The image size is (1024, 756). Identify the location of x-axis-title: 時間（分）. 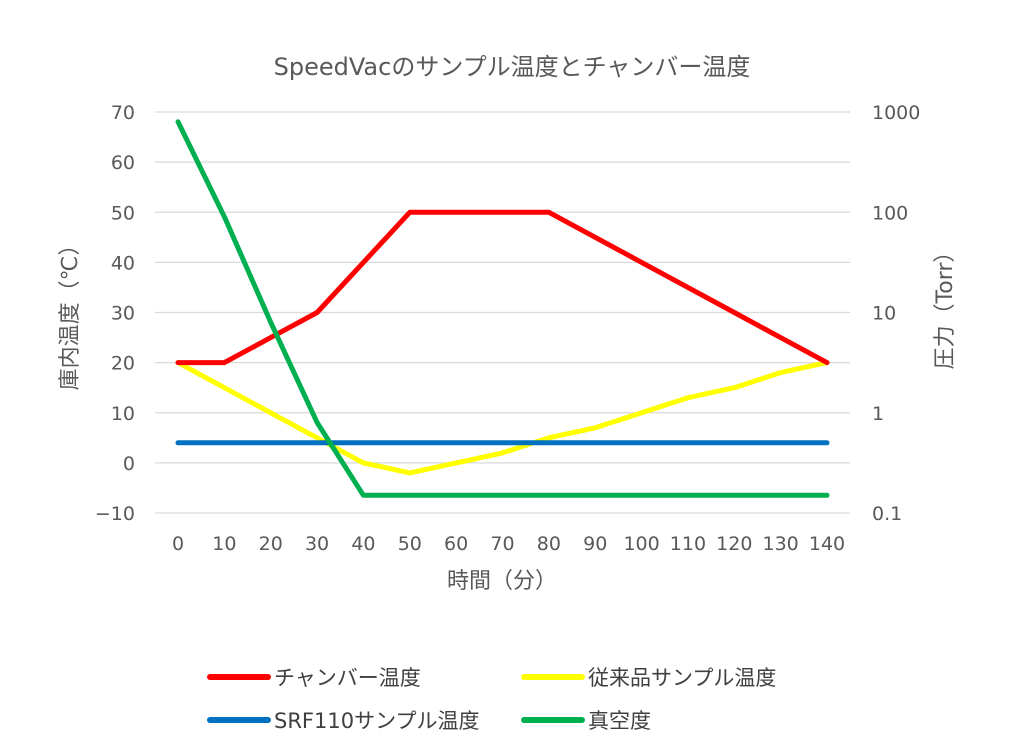
(502, 581).